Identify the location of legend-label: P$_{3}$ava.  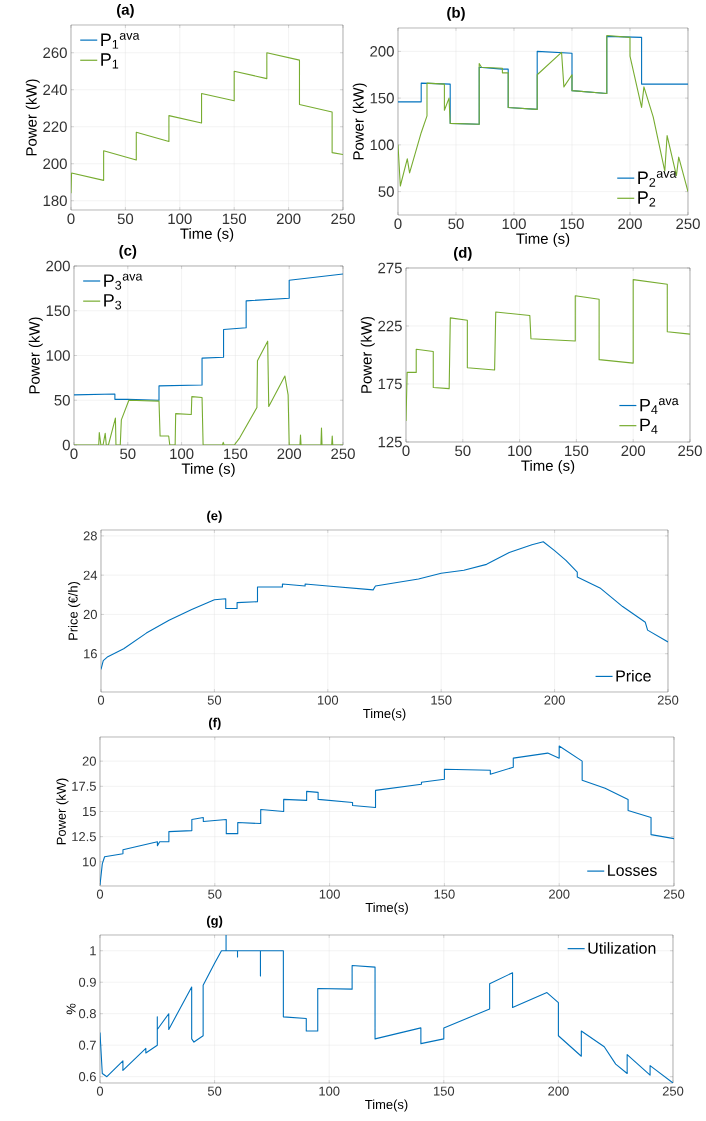
(123, 281).